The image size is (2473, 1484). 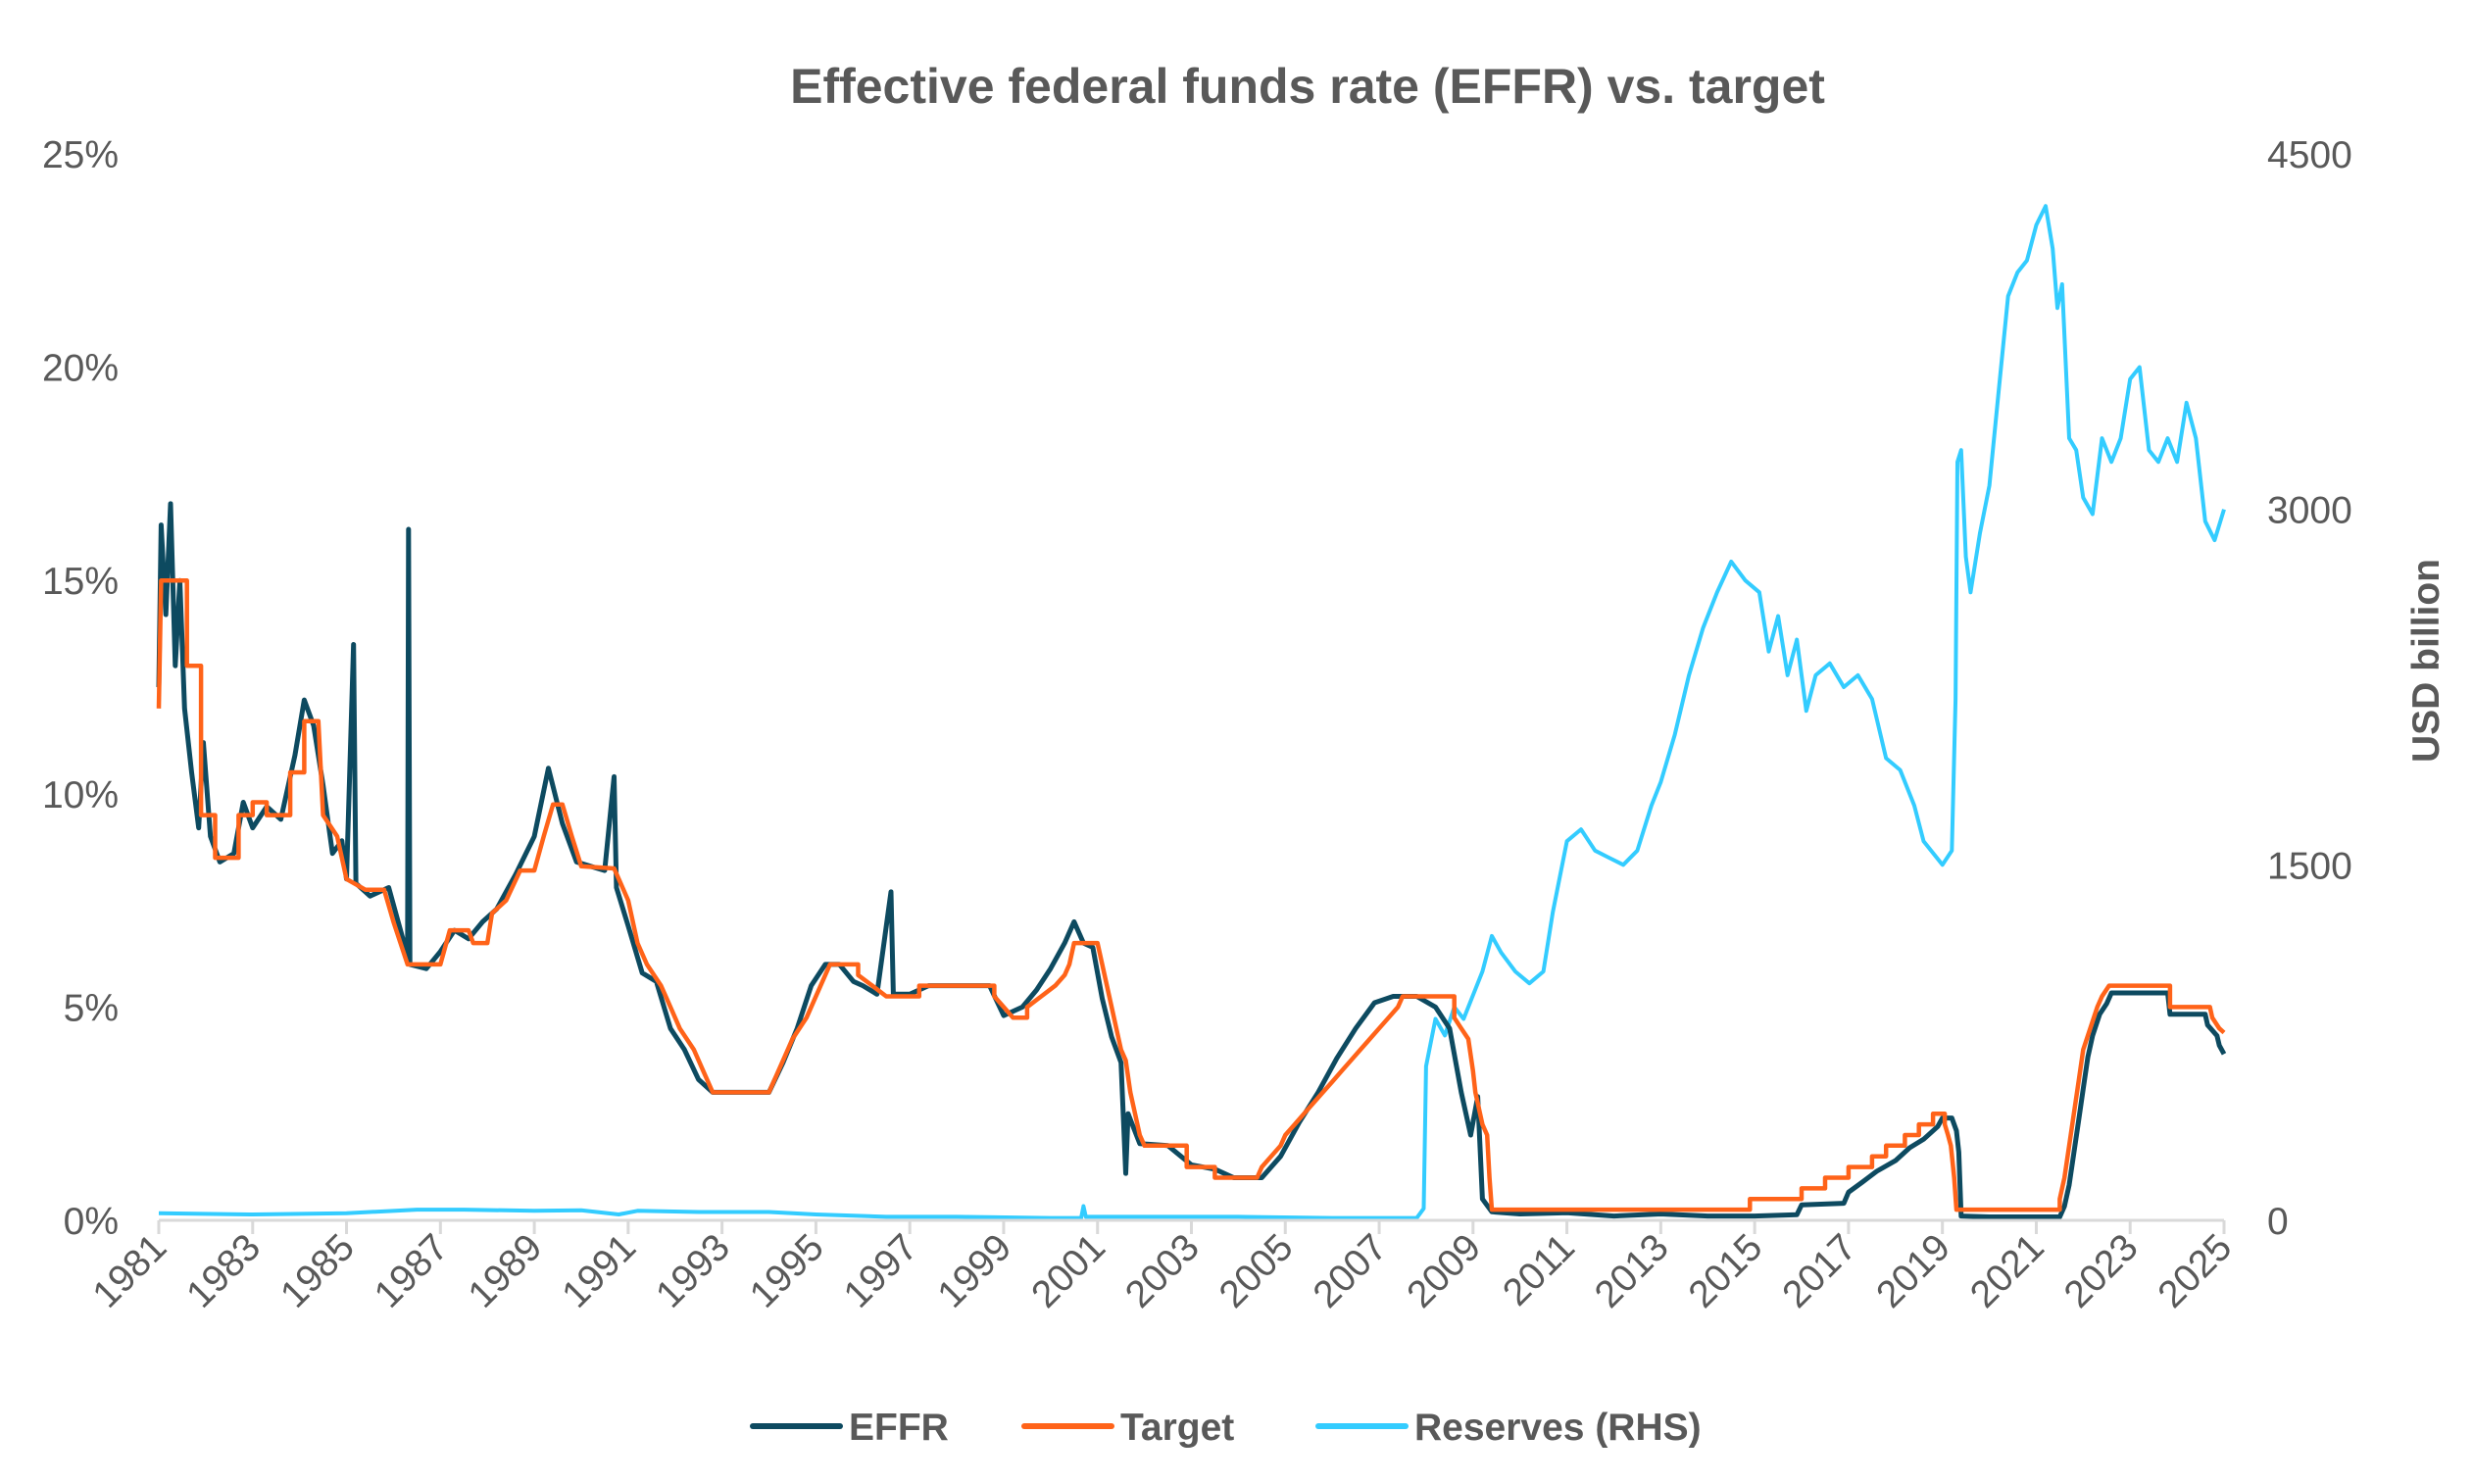 What do you see at coordinates (1558, 1428) in the screenshot?
I see `legend-label-reserves: Reserves (RHS)` at bounding box center [1558, 1428].